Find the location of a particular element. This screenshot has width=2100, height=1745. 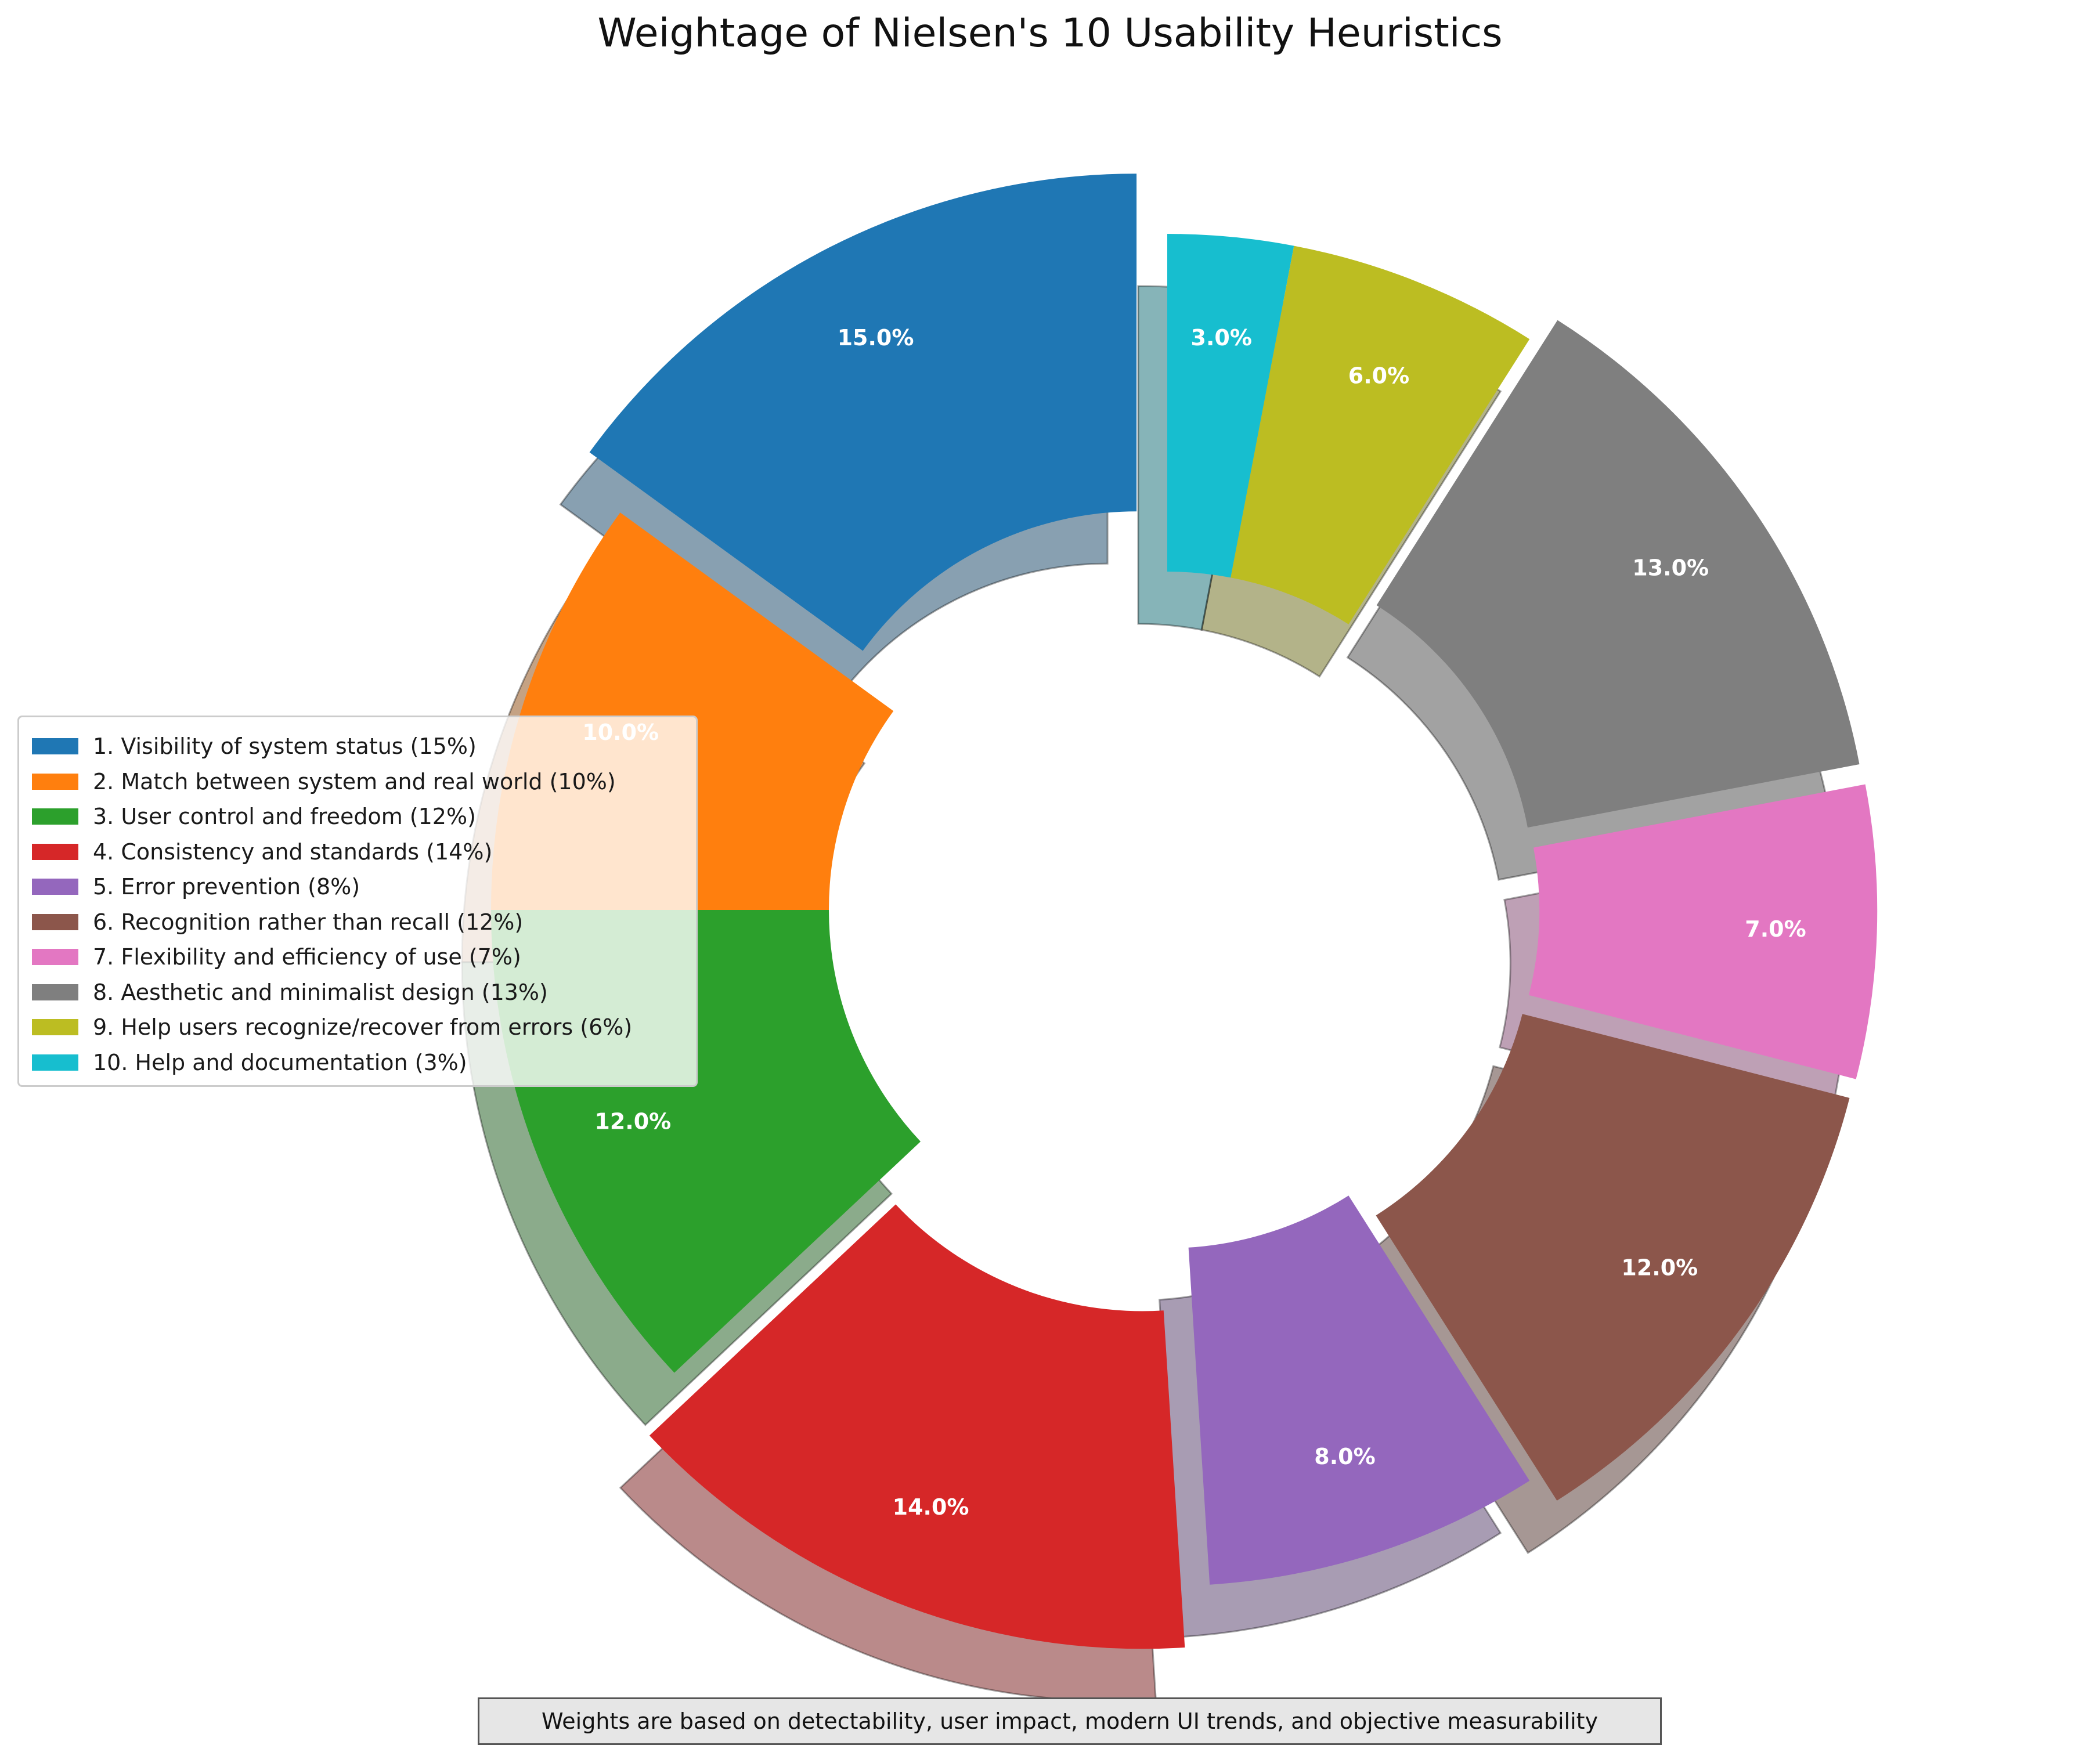

legend-item-help-and-documentation: 10. Help and documentation (3%) is located at coordinates (364, 1063).